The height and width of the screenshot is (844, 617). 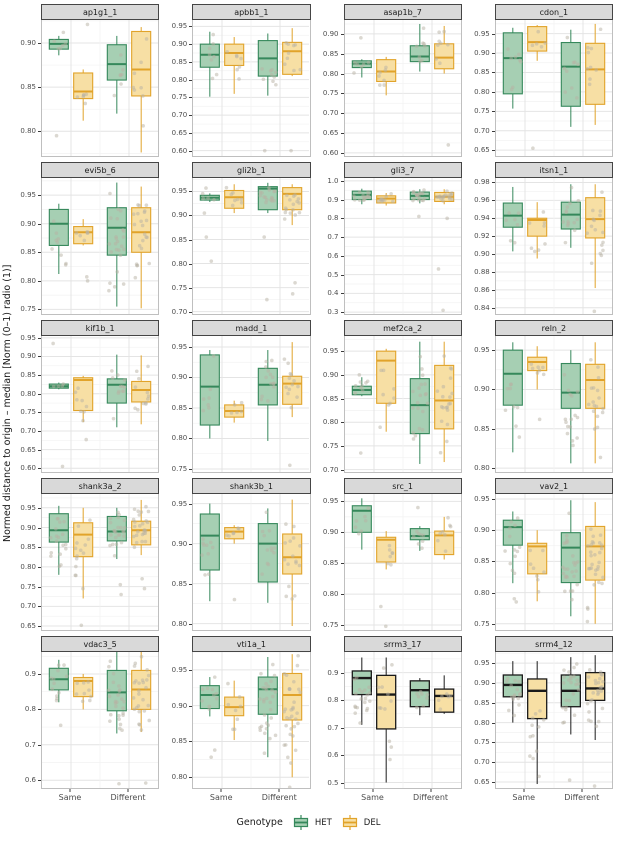 What do you see at coordinates (482, 554) in the screenshot?
I see `y-axis-labels: 0.75 0.80 0.85 0.90 0.95` at bounding box center [482, 554].